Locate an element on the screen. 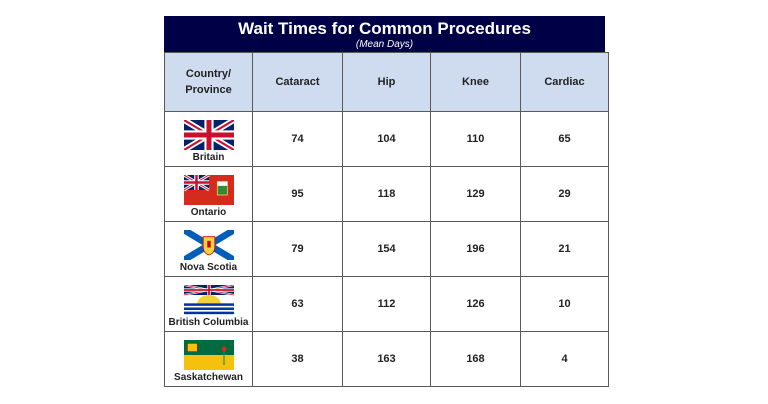  region-cell: Britain is located at coordinates (208, 139).